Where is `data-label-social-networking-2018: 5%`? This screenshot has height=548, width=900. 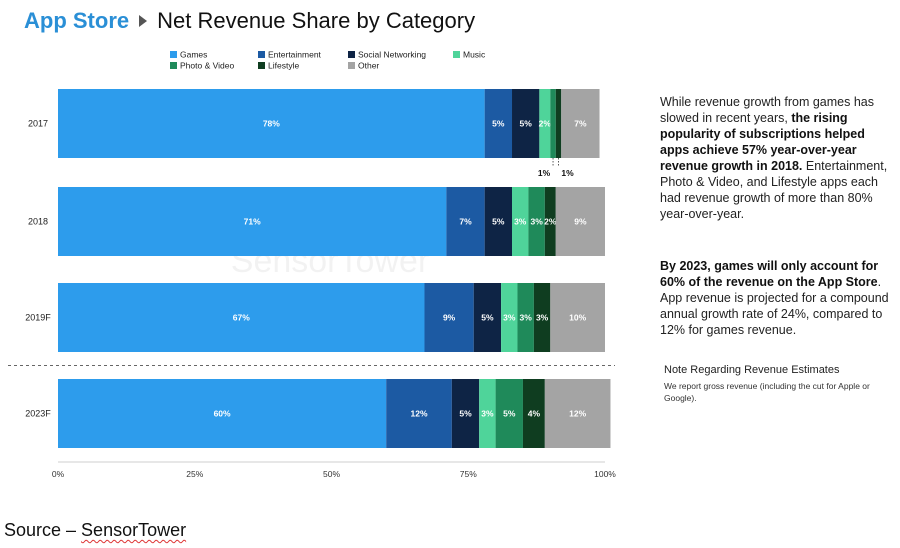 data-label-social-networking-2018: 5% is located at coordinates (498, 222).